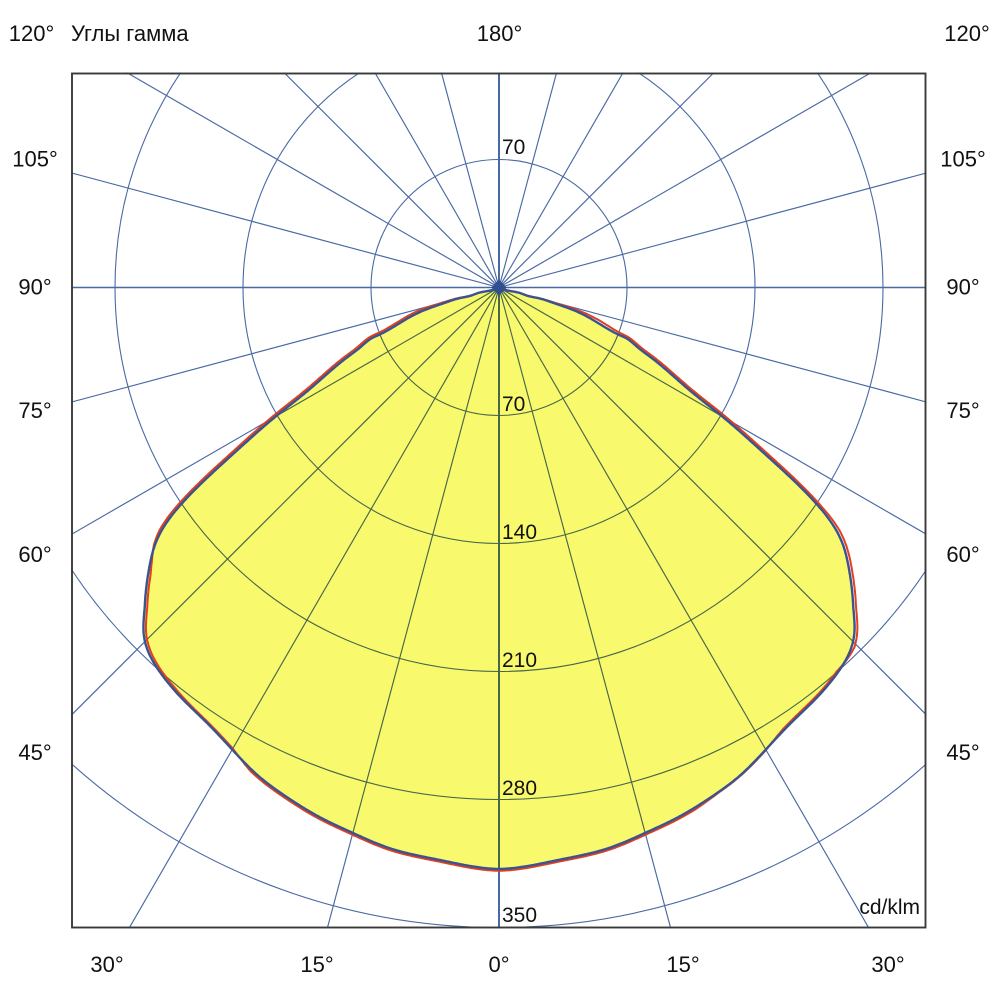 This screenshot has height=1000, width=1000. What do you see at coordinates (889, 907) in the screenshot?
I see `svg-text: cd/klm` at bounding box center [889, 907].